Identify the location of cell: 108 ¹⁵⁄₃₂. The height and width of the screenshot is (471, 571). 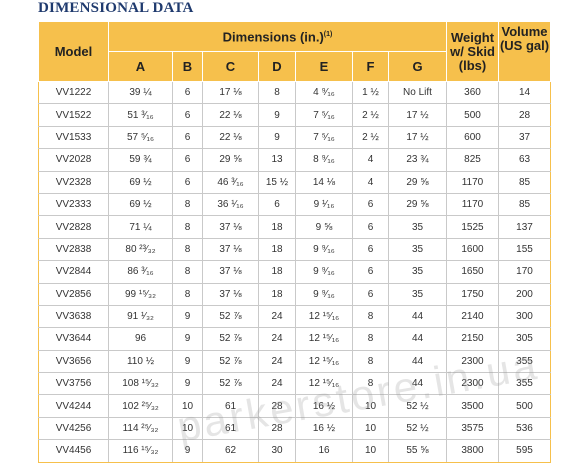
(140, 384).